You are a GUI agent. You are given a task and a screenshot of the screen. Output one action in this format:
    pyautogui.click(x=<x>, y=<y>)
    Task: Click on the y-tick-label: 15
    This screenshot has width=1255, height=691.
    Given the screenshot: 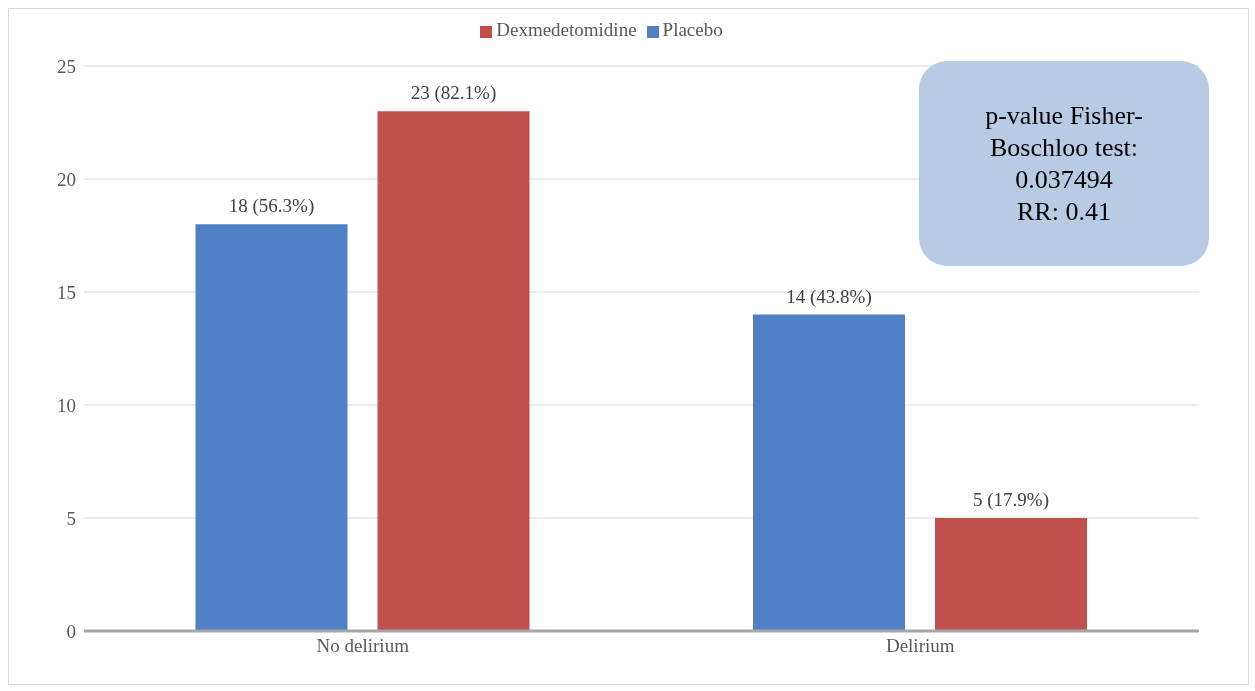 What is the action you would take?
    pyautogui.click(x=66, y=292)
    